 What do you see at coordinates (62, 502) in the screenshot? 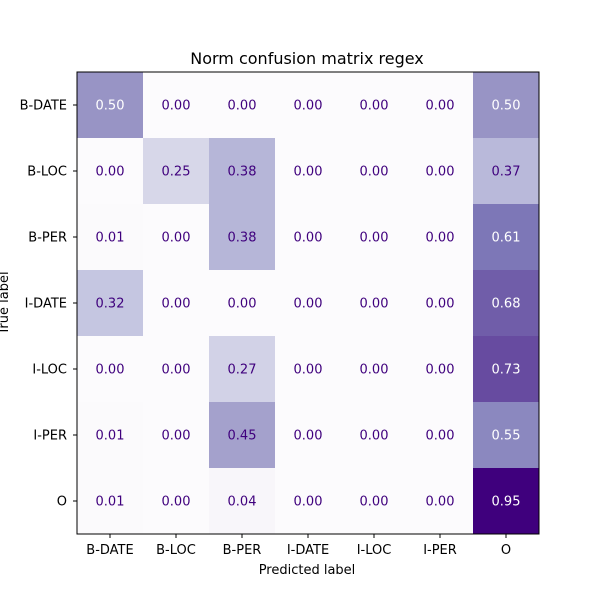
I see `y-tick-label: O` at bounding box center [62, 502].